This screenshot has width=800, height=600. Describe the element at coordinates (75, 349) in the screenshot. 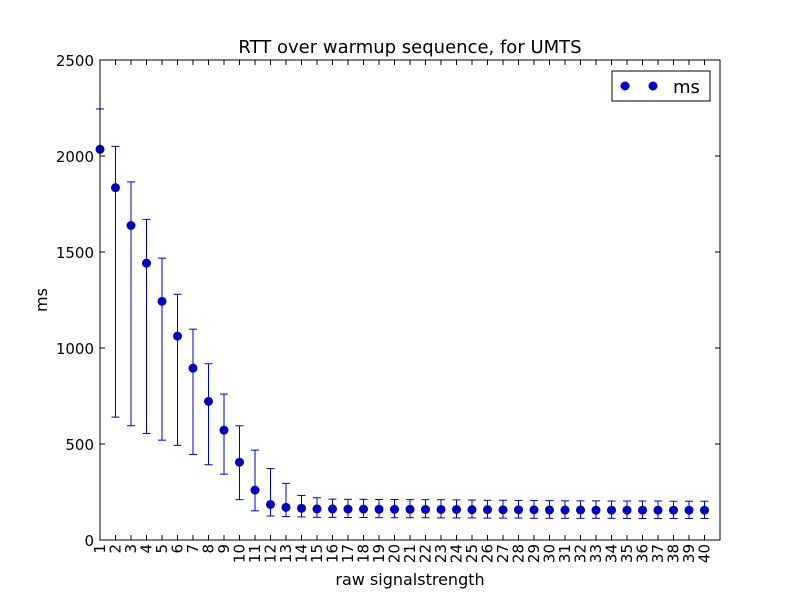

I see `y-tick-label: 1000` at that location.